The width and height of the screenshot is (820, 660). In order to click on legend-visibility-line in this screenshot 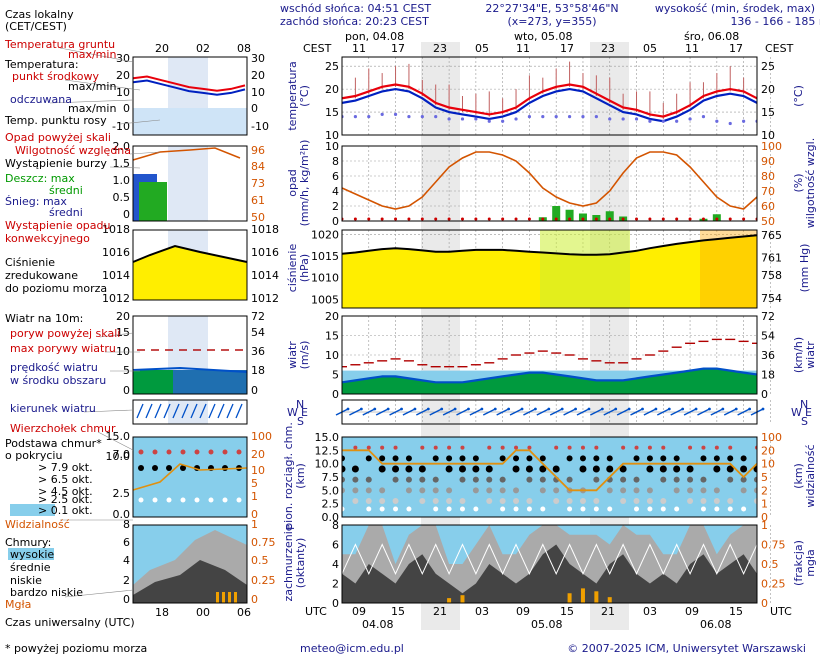, I will do `click(190, 477)`.